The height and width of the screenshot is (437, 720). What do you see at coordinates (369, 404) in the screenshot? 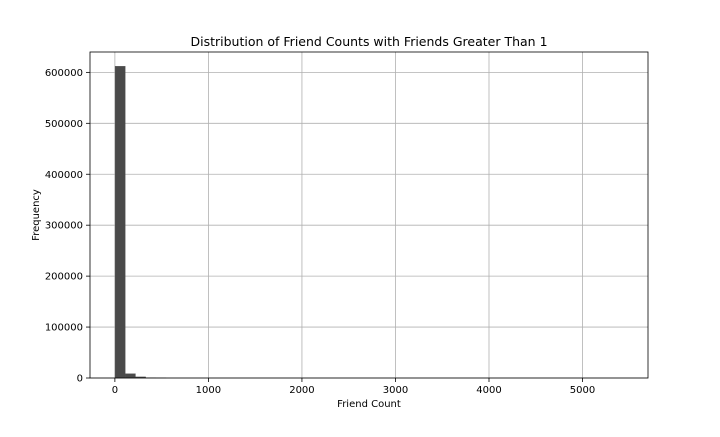
I see `x-axis-label: Friend Count` at bounding box center [369, 404].